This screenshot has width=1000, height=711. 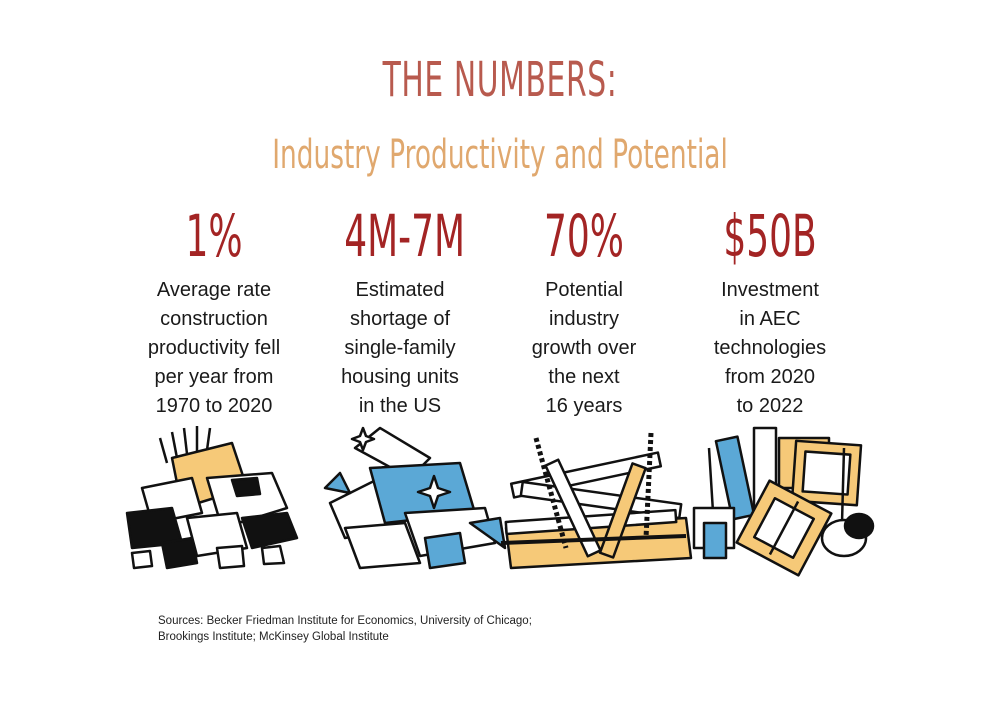 What do you see at coordinates (212, 498) in the screenshot?
I see `rubble-pile-icon` at bounding box center [212, 498].